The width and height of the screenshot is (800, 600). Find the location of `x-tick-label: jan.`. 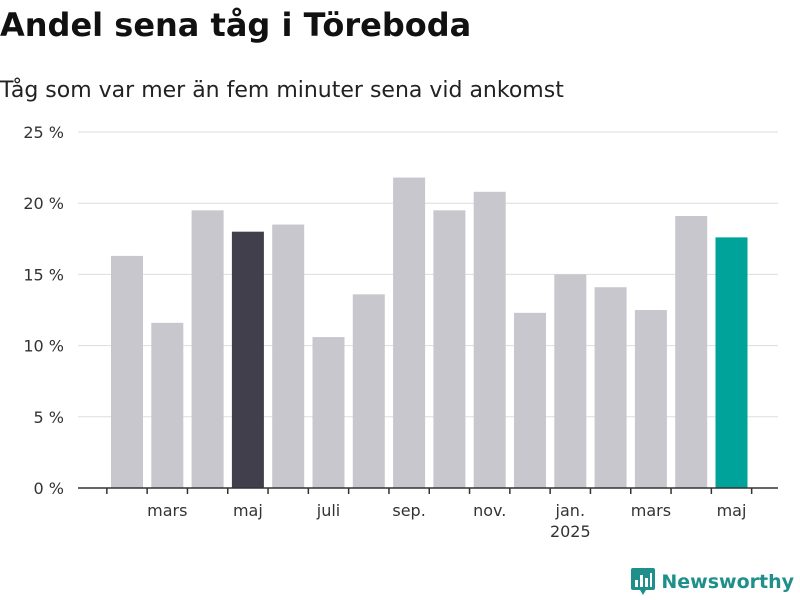

x-tick-label: jan. is located at coordinates (570, 510).